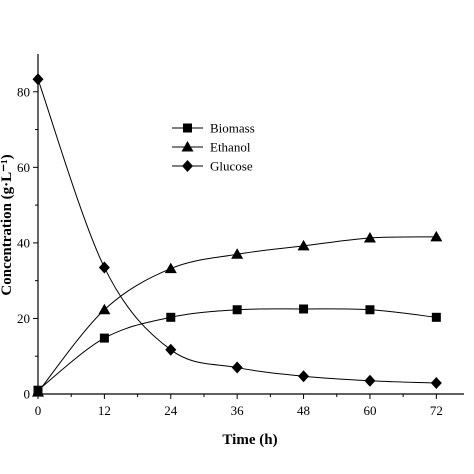  What do you see at coordinates (23, 318) in the screenshot?
I see `y-tick-label: 20` at bounding box center [23, 318].